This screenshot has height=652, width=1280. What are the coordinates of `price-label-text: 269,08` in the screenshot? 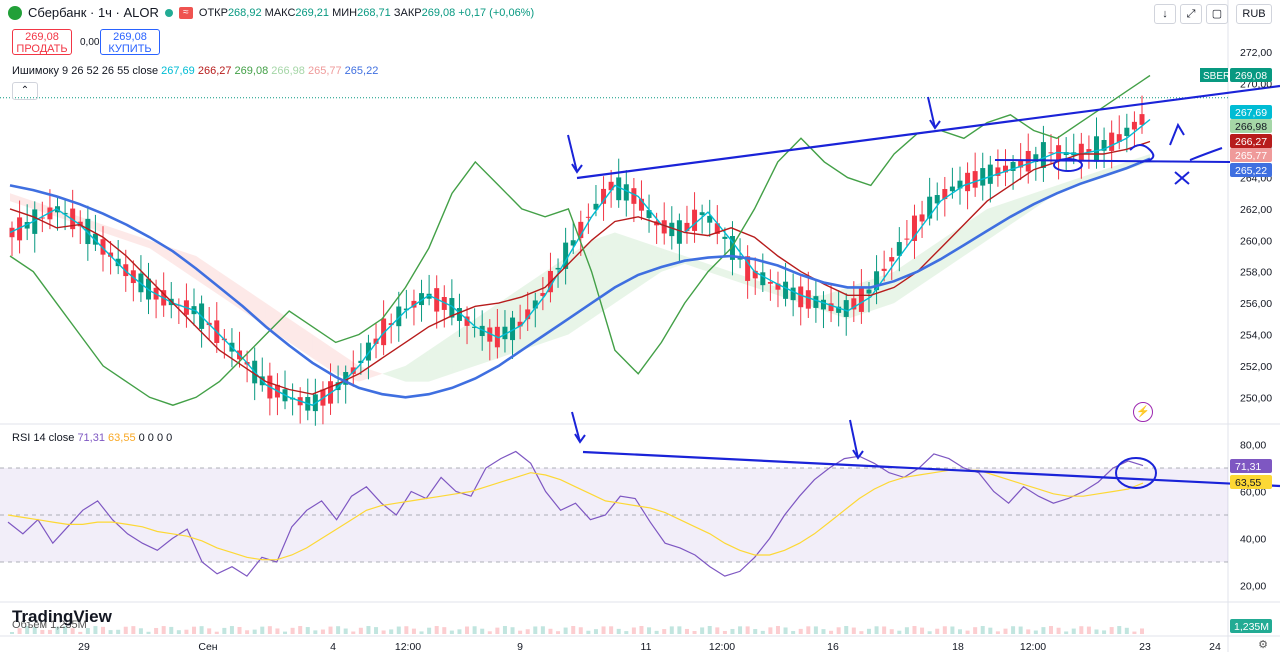 It's located at (1251, 76).